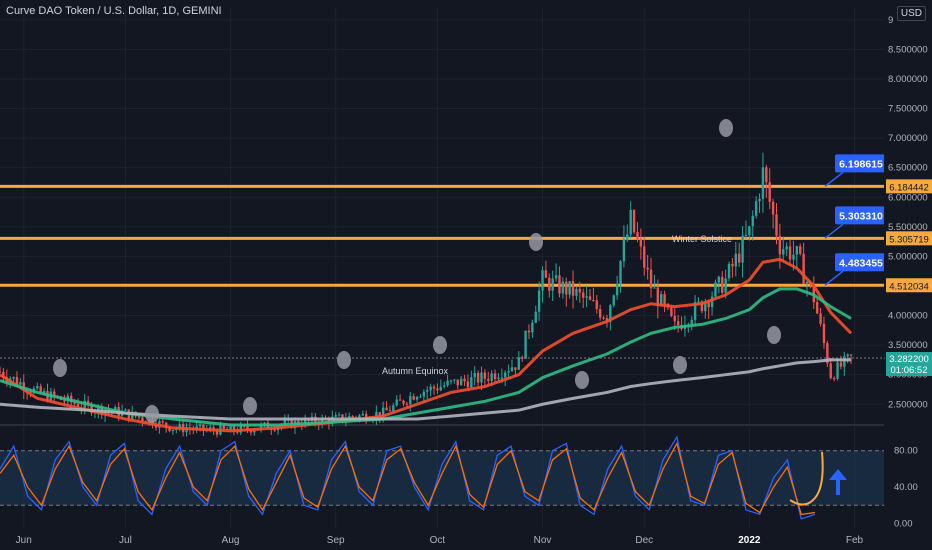 Image resolution: width=932 pixels, height=550 pixels. What do you see at coordinates (909, 359) in the screenshot?
I see `last-price-label: 3.282200` at bounding box center [909, 359].